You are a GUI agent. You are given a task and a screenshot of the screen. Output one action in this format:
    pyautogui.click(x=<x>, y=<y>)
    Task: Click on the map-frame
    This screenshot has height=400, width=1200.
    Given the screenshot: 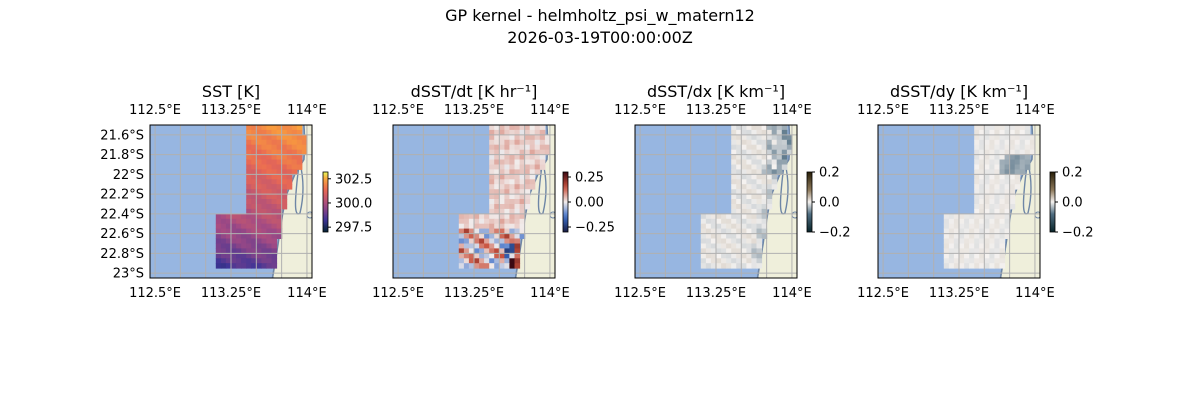 What is the action you would take?
    pyautogui.click(x=959, y=201)
    